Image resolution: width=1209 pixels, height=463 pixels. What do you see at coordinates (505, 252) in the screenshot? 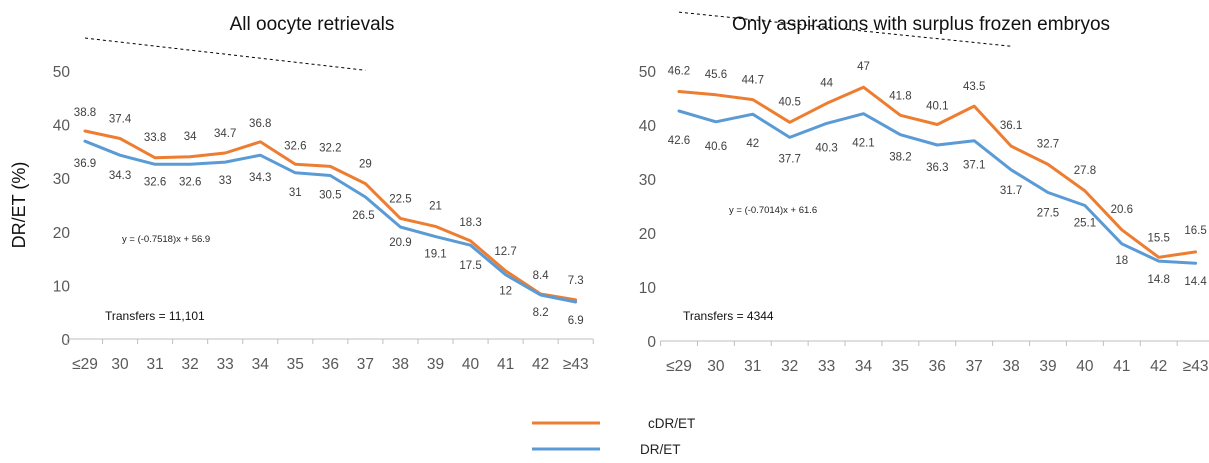
I see `chart1-data-label-cdr-et: 12.7` at bounding box center [505, 252].